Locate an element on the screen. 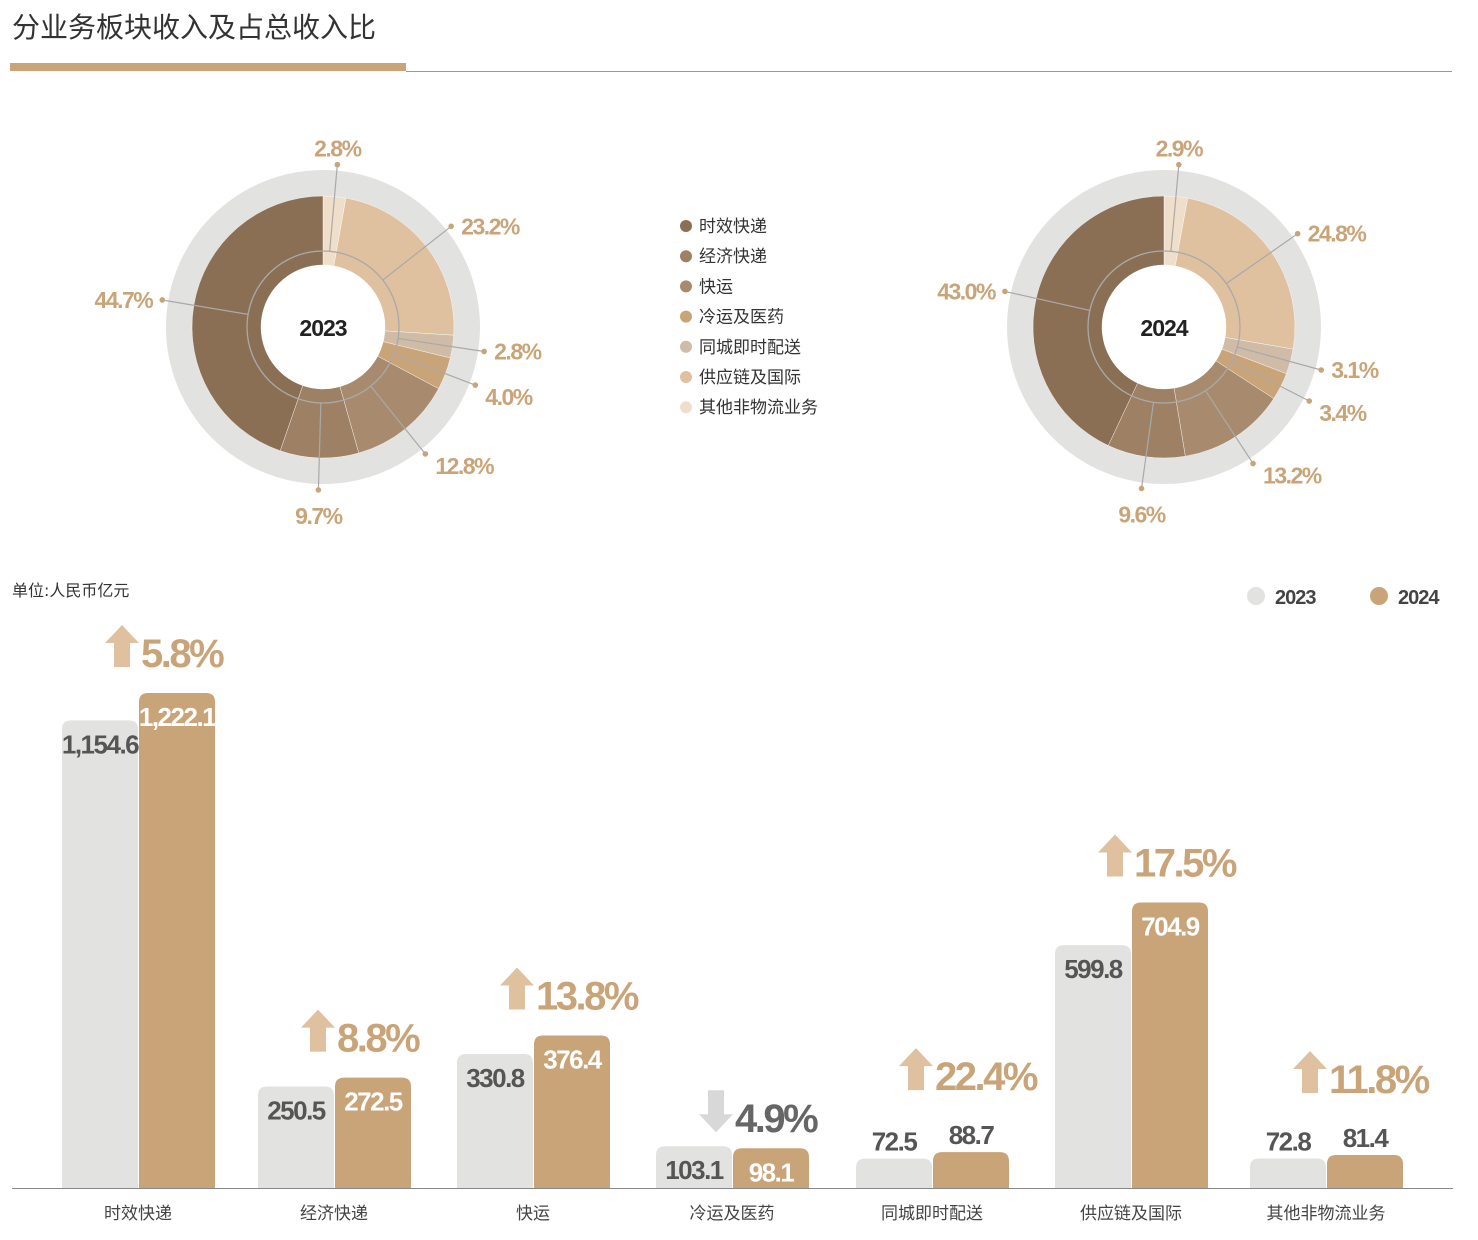 This screenshot has height=1240, width=1478. donut-year-label: 2024 is located at coordinates (1164, 328).